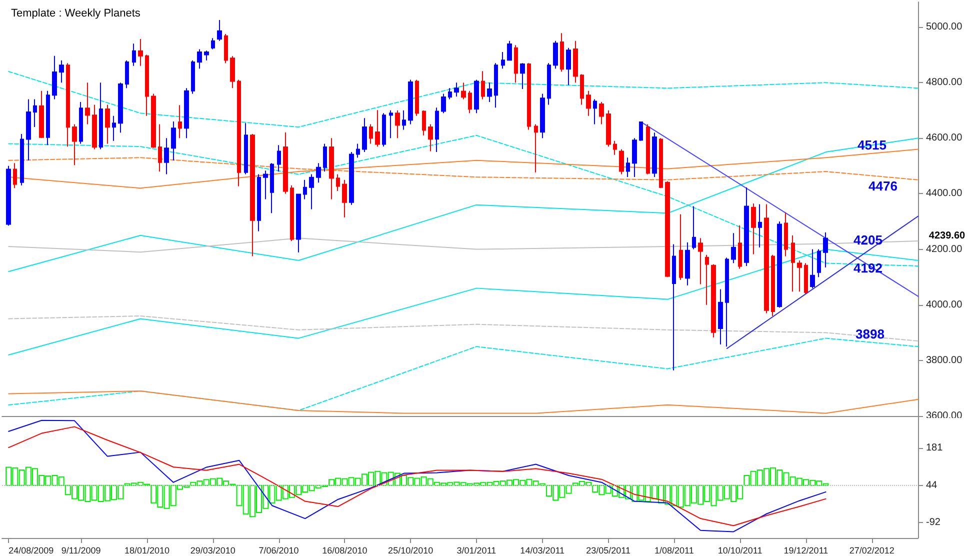 This screenshot has width=974, height=556. I want to click on x-tick-label: 9/11/2009, so click(81, 551).